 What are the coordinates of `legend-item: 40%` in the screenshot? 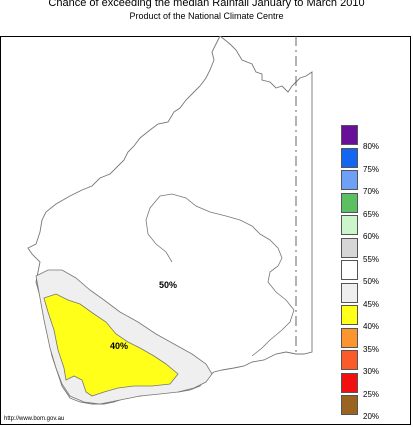 It's located at (366, 318).